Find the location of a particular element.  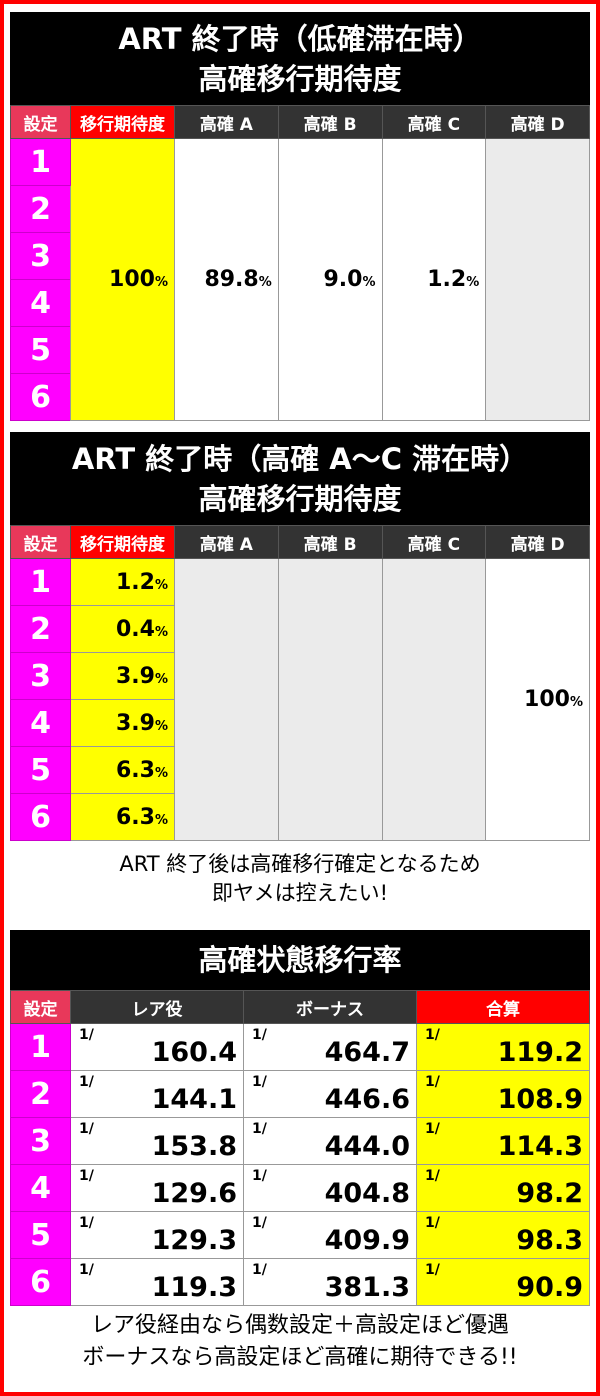

c-cell is located at coordinates (434, 699).